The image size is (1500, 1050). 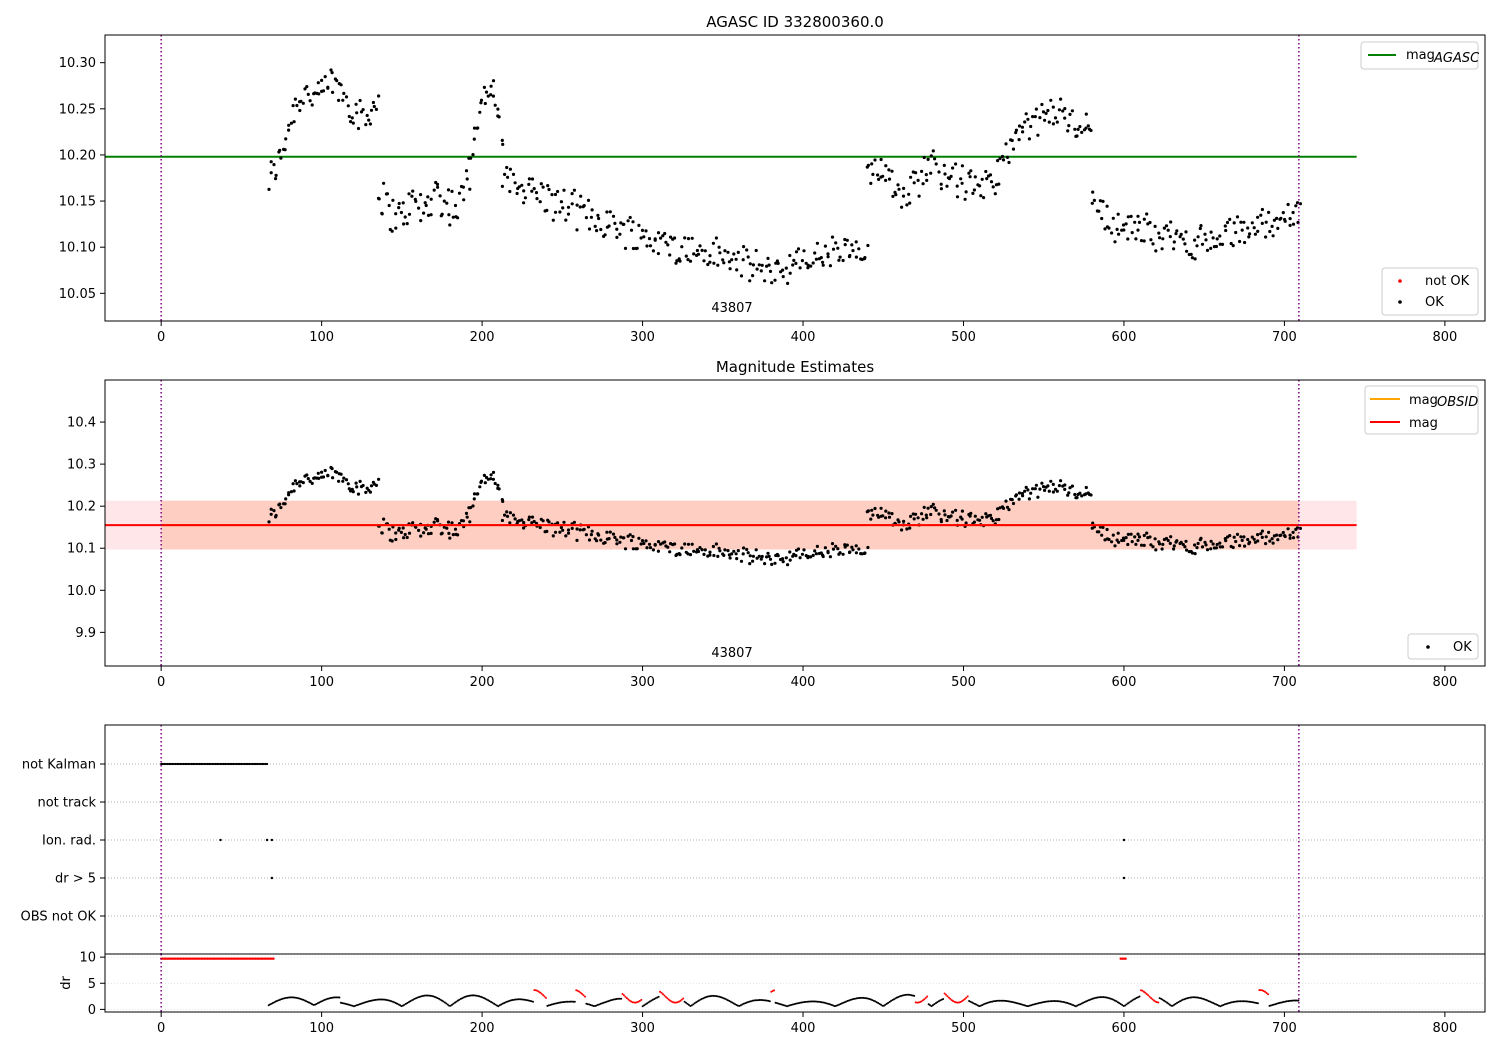 What do you see at coordinates (1284, 682) in the screenshot?
I see `x-tick-label: 700` at bounding box center [1284, 682].